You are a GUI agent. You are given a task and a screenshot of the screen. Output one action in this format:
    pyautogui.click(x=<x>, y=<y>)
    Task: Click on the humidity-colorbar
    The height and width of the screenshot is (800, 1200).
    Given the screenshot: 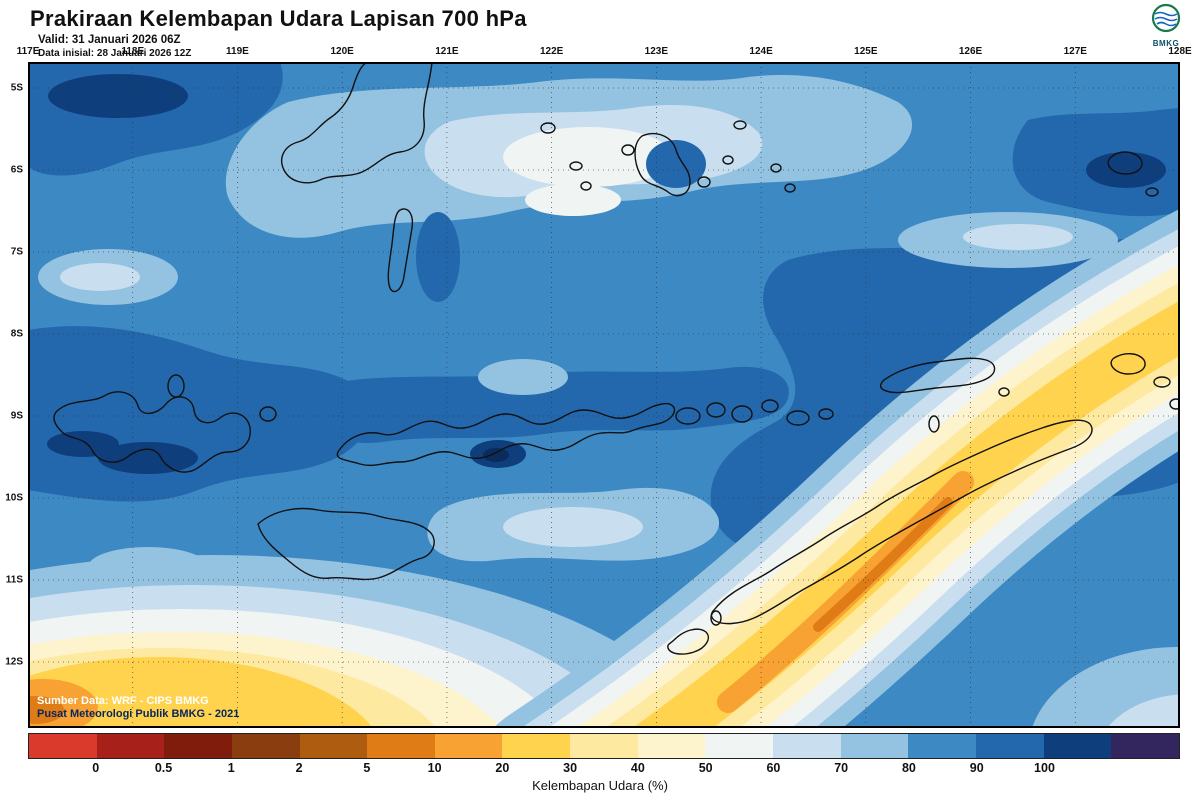 What is the action you would take?
    pyautogui.click(x=604, y=746)
    